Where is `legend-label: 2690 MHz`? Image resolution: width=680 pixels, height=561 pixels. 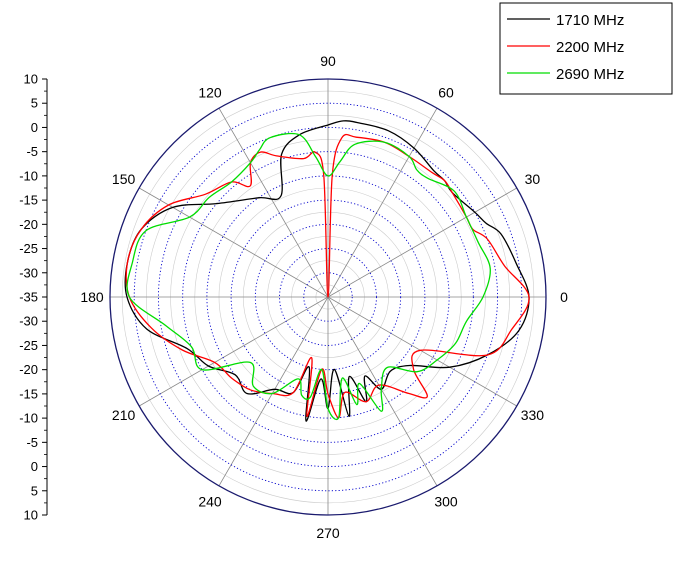 legend-label: 2690 MHz is located at coordinates (590, 74).